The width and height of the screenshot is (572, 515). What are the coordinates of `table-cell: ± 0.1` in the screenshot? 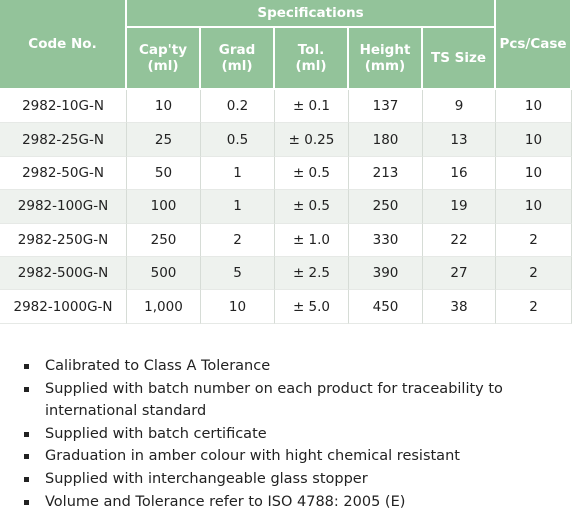 It's located at (312, 107).